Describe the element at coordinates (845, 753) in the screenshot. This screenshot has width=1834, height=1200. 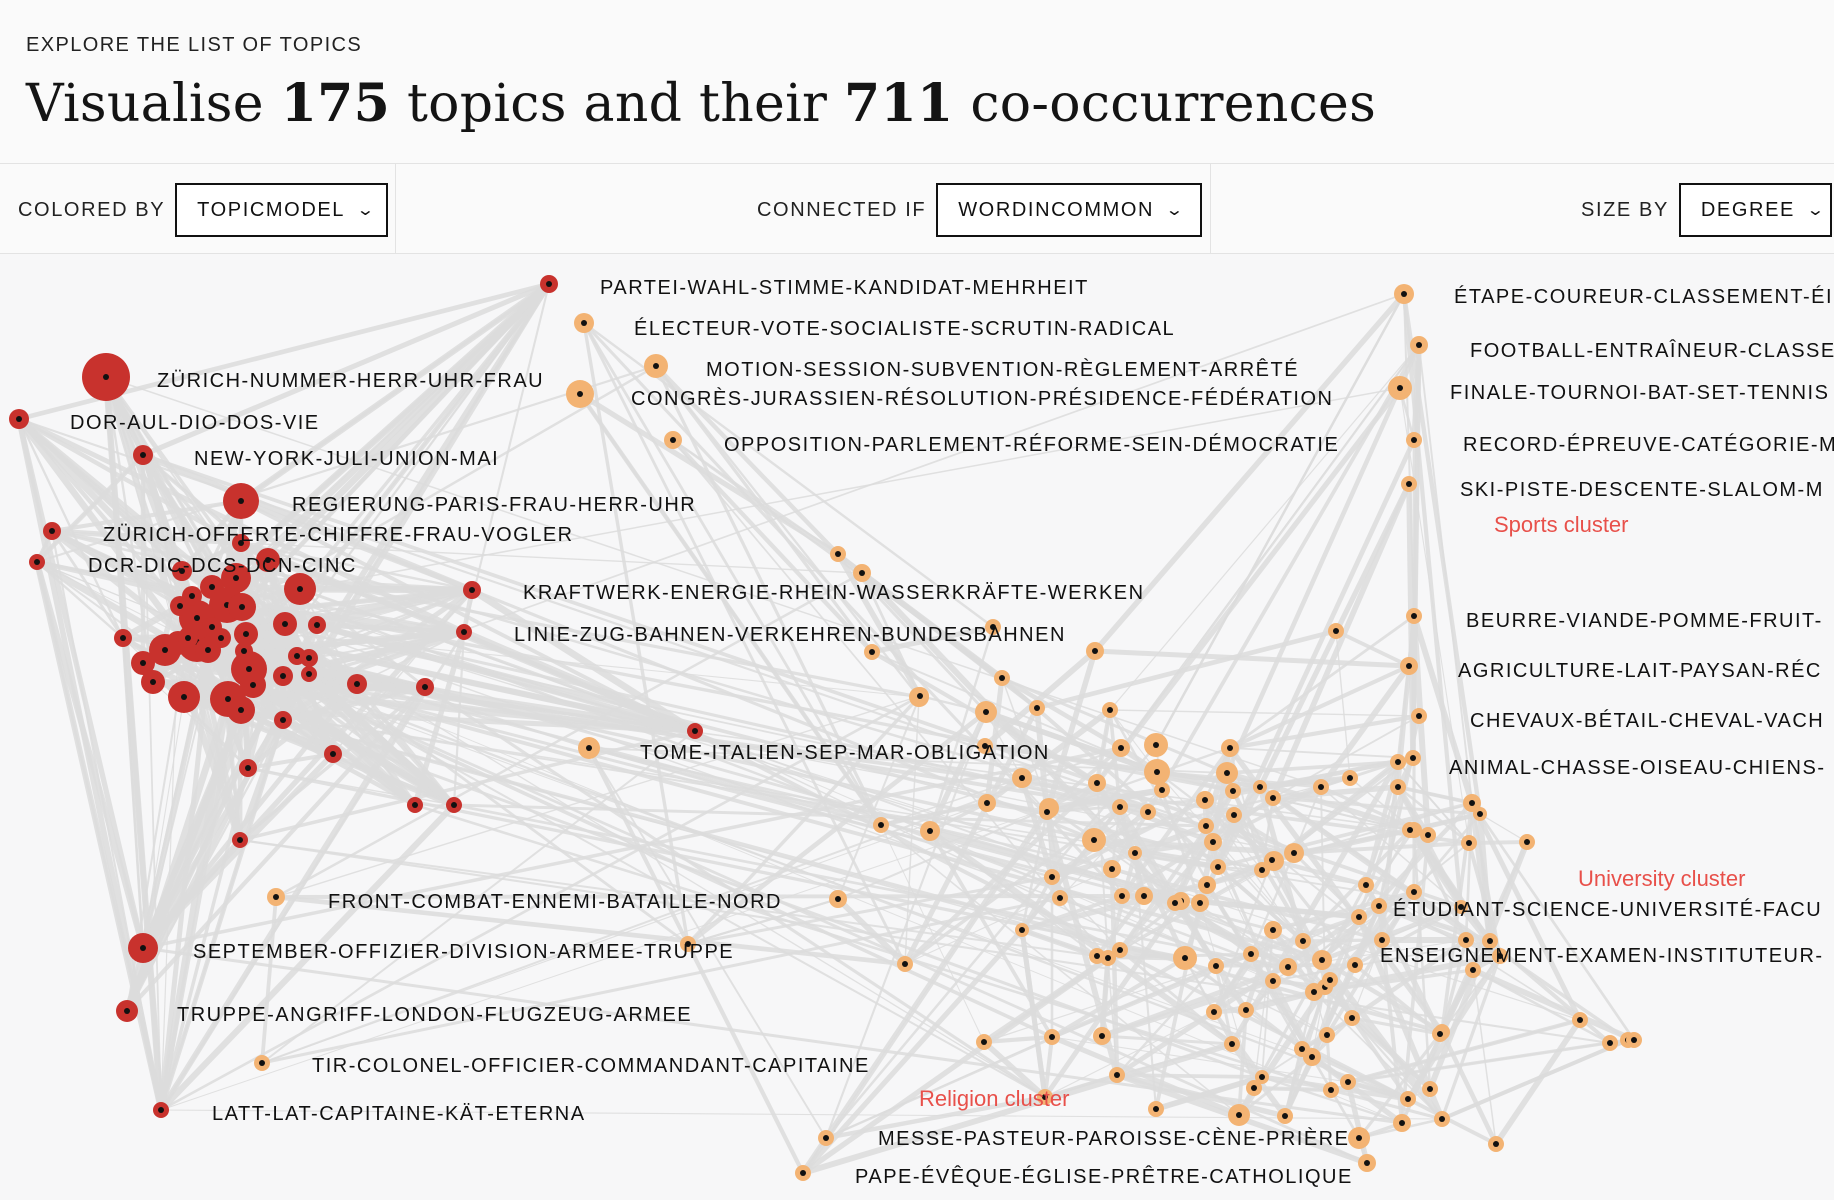
I see `topic-label: TOME-ITALIEN-SEP-MAR-OBLIGATION` at that location.